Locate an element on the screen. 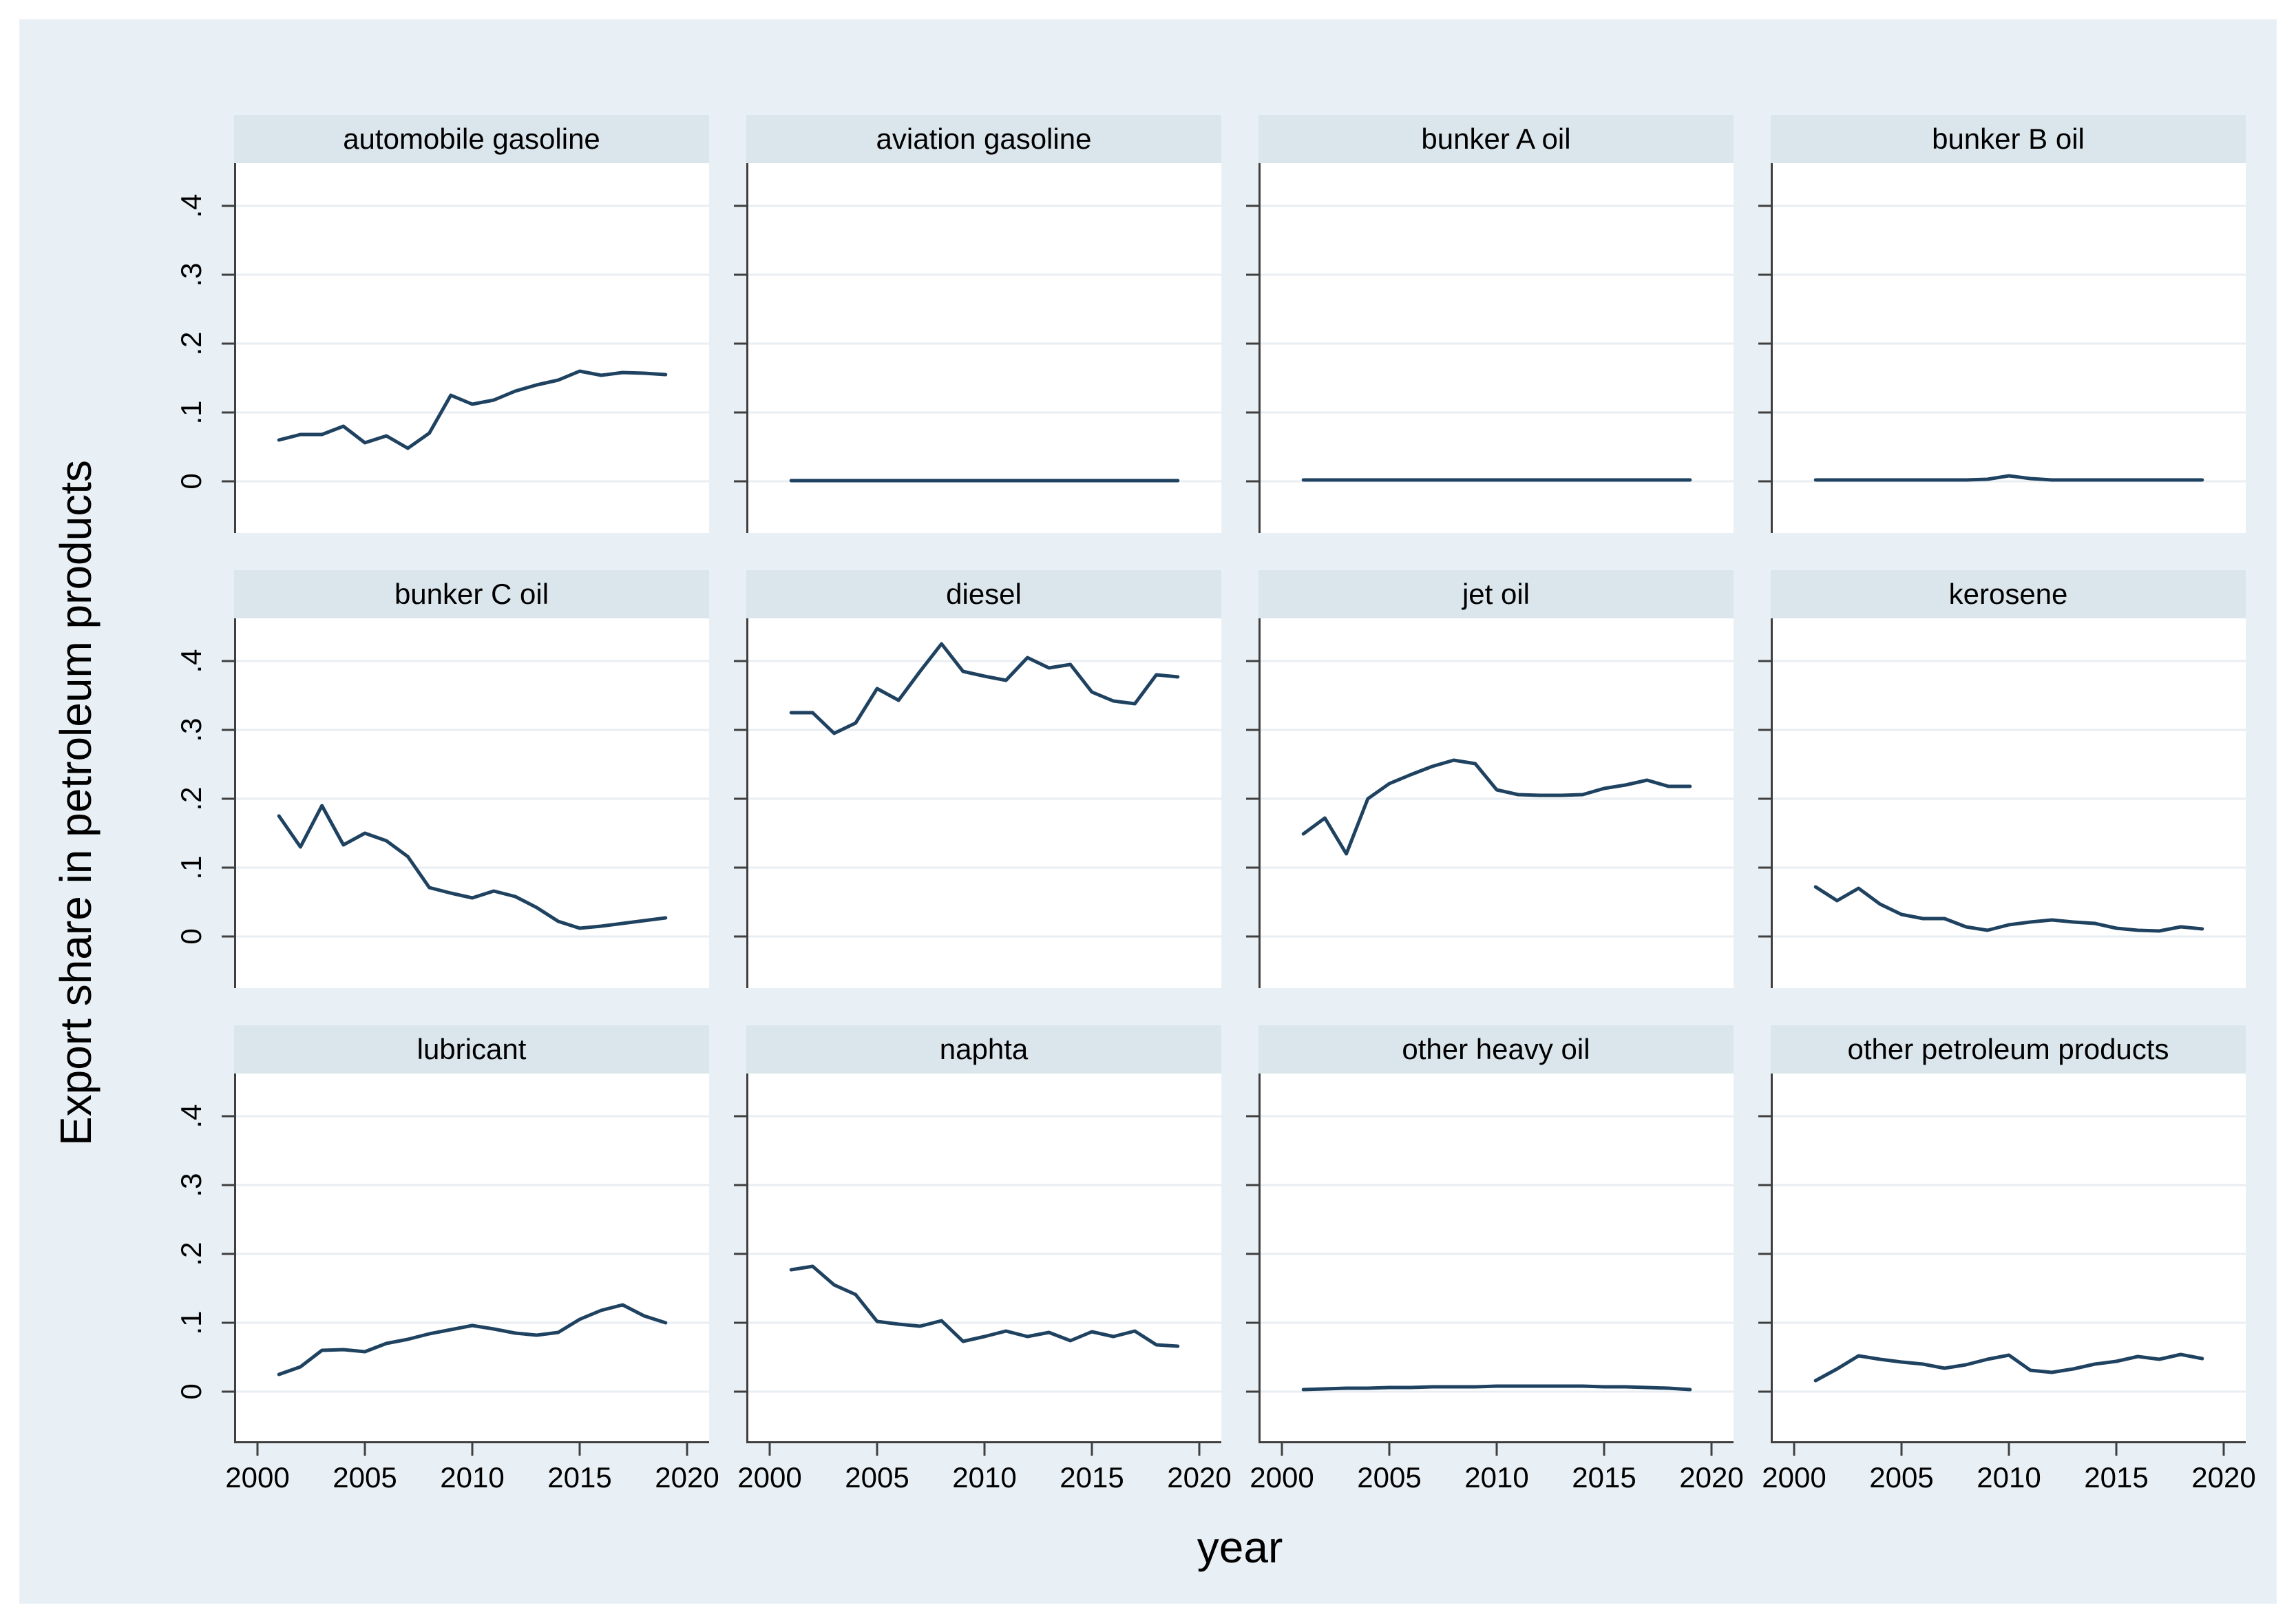 The image size is (2296, 1623). plot-area: 0 .1 .2 .3 .4 2000 2005 2010 2015 2020 is located at coordinates (447, 1284).